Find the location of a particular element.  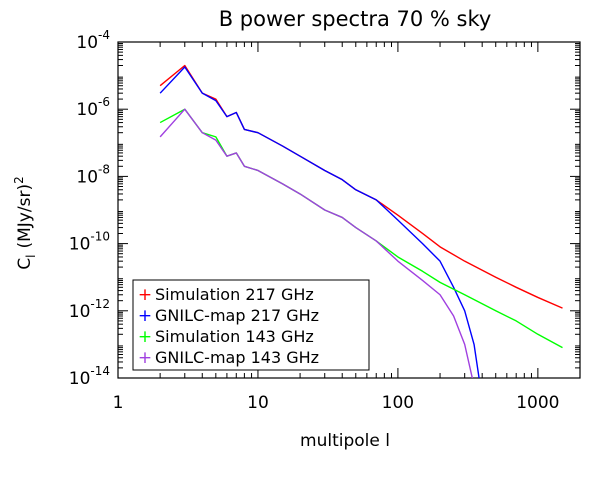

legend-marker-4: + is located at coordinates (145, 358).